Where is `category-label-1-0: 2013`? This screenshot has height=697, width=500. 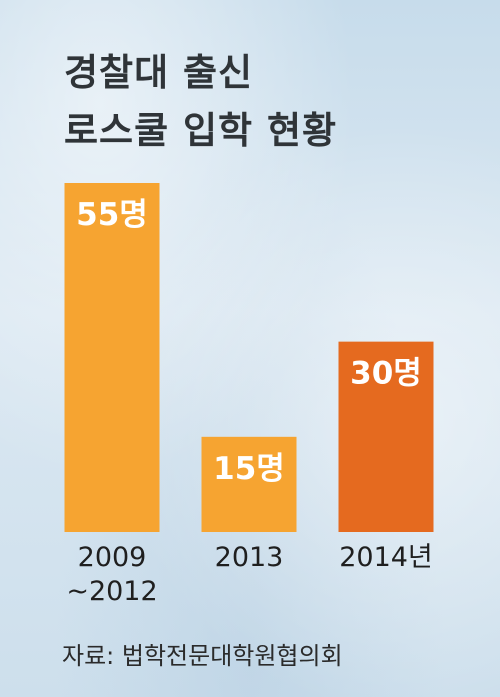 category-label-1-0: 2013 is located at coordinates (249, 557).